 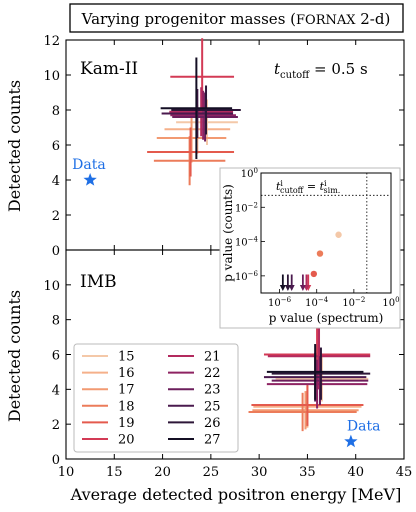 I want to click on kam-ii-data-label: Data, so click(x=89, y=165).